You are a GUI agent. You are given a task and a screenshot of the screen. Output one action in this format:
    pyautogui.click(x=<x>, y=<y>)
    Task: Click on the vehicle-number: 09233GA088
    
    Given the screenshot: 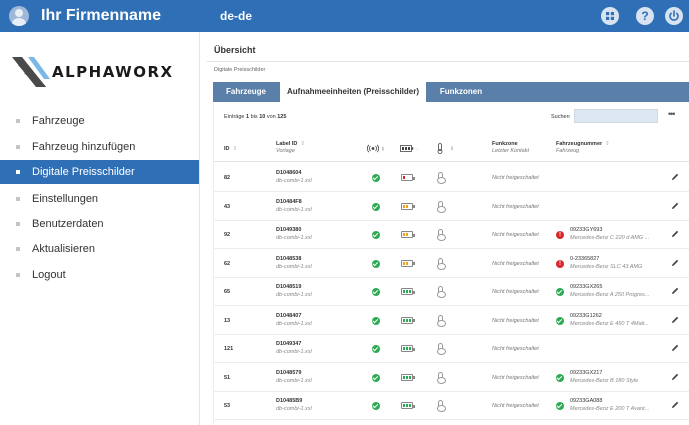 What is the action you would take?
    pyautogui.click(x=586, y=401)
    